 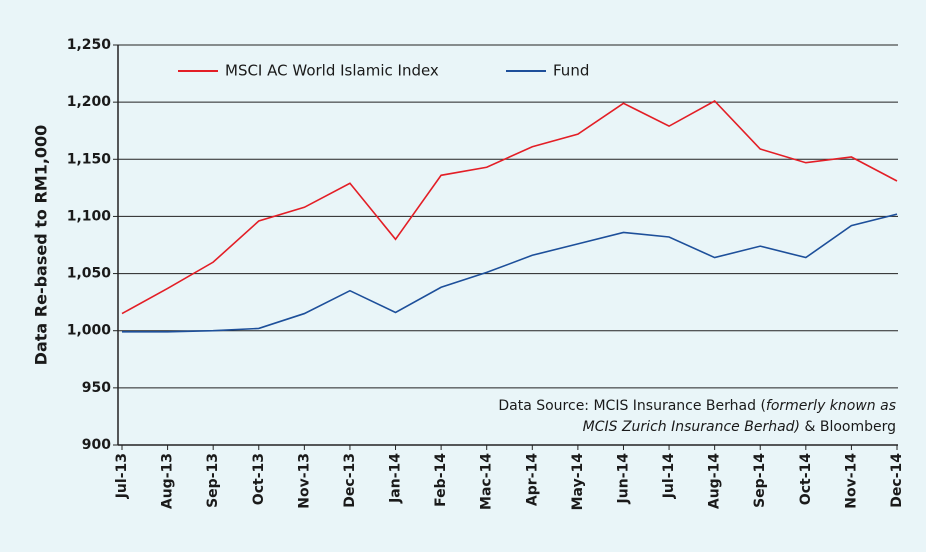 What do you see at coordinates (89, 216) in the screenshot?
I see `y-tick-label: 1,100` at bounding box center [89, 216].